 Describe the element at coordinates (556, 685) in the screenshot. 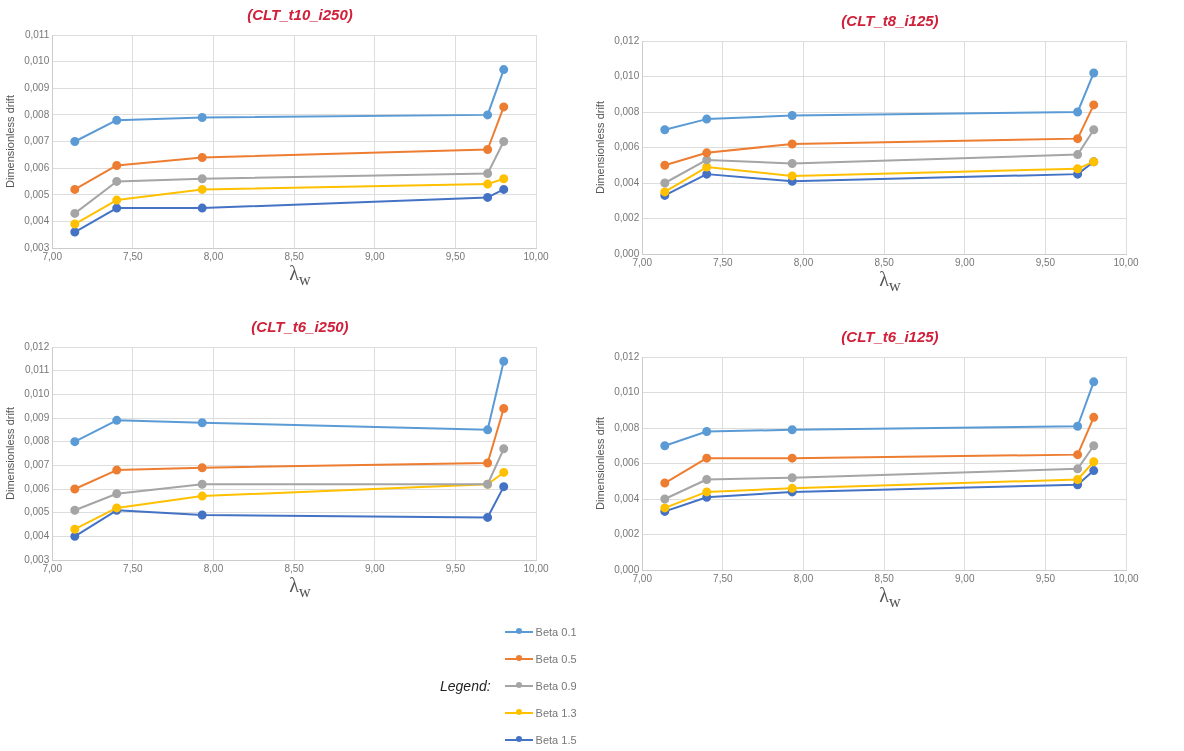

I see `legend-label: Beta 0.9` at that location.